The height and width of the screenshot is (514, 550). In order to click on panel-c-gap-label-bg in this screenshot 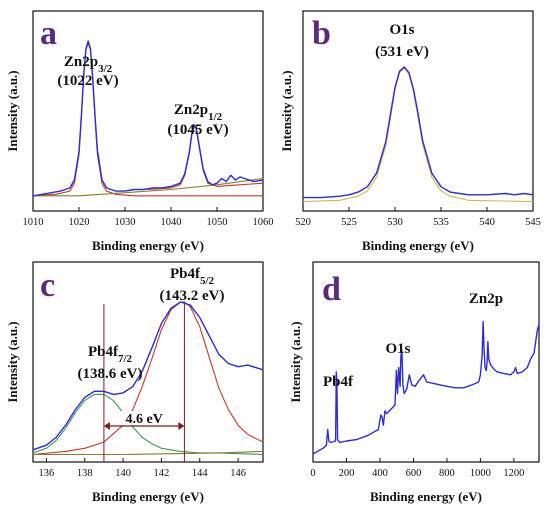, I will do `click(144, 418)`.